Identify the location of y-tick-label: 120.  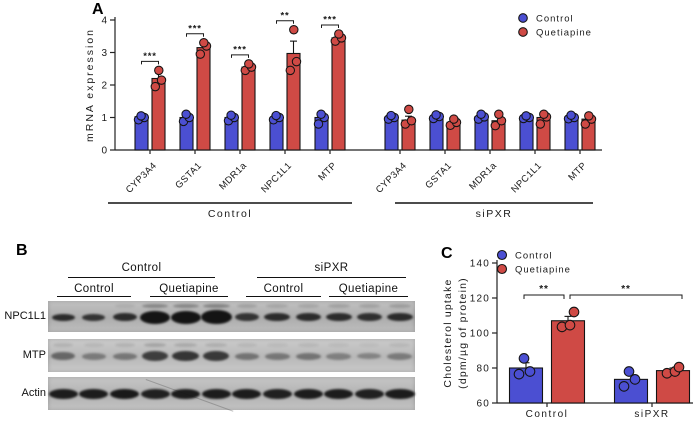
(480, 299).